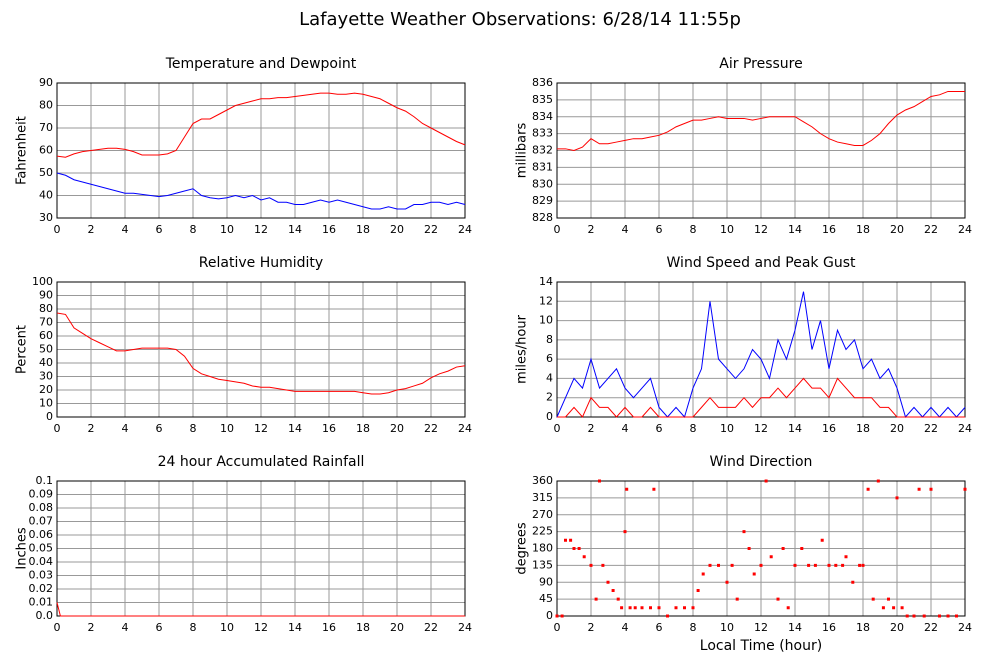 The image size is (999, 659). I want to click on y-tick-label: 270, so click(542, 514).